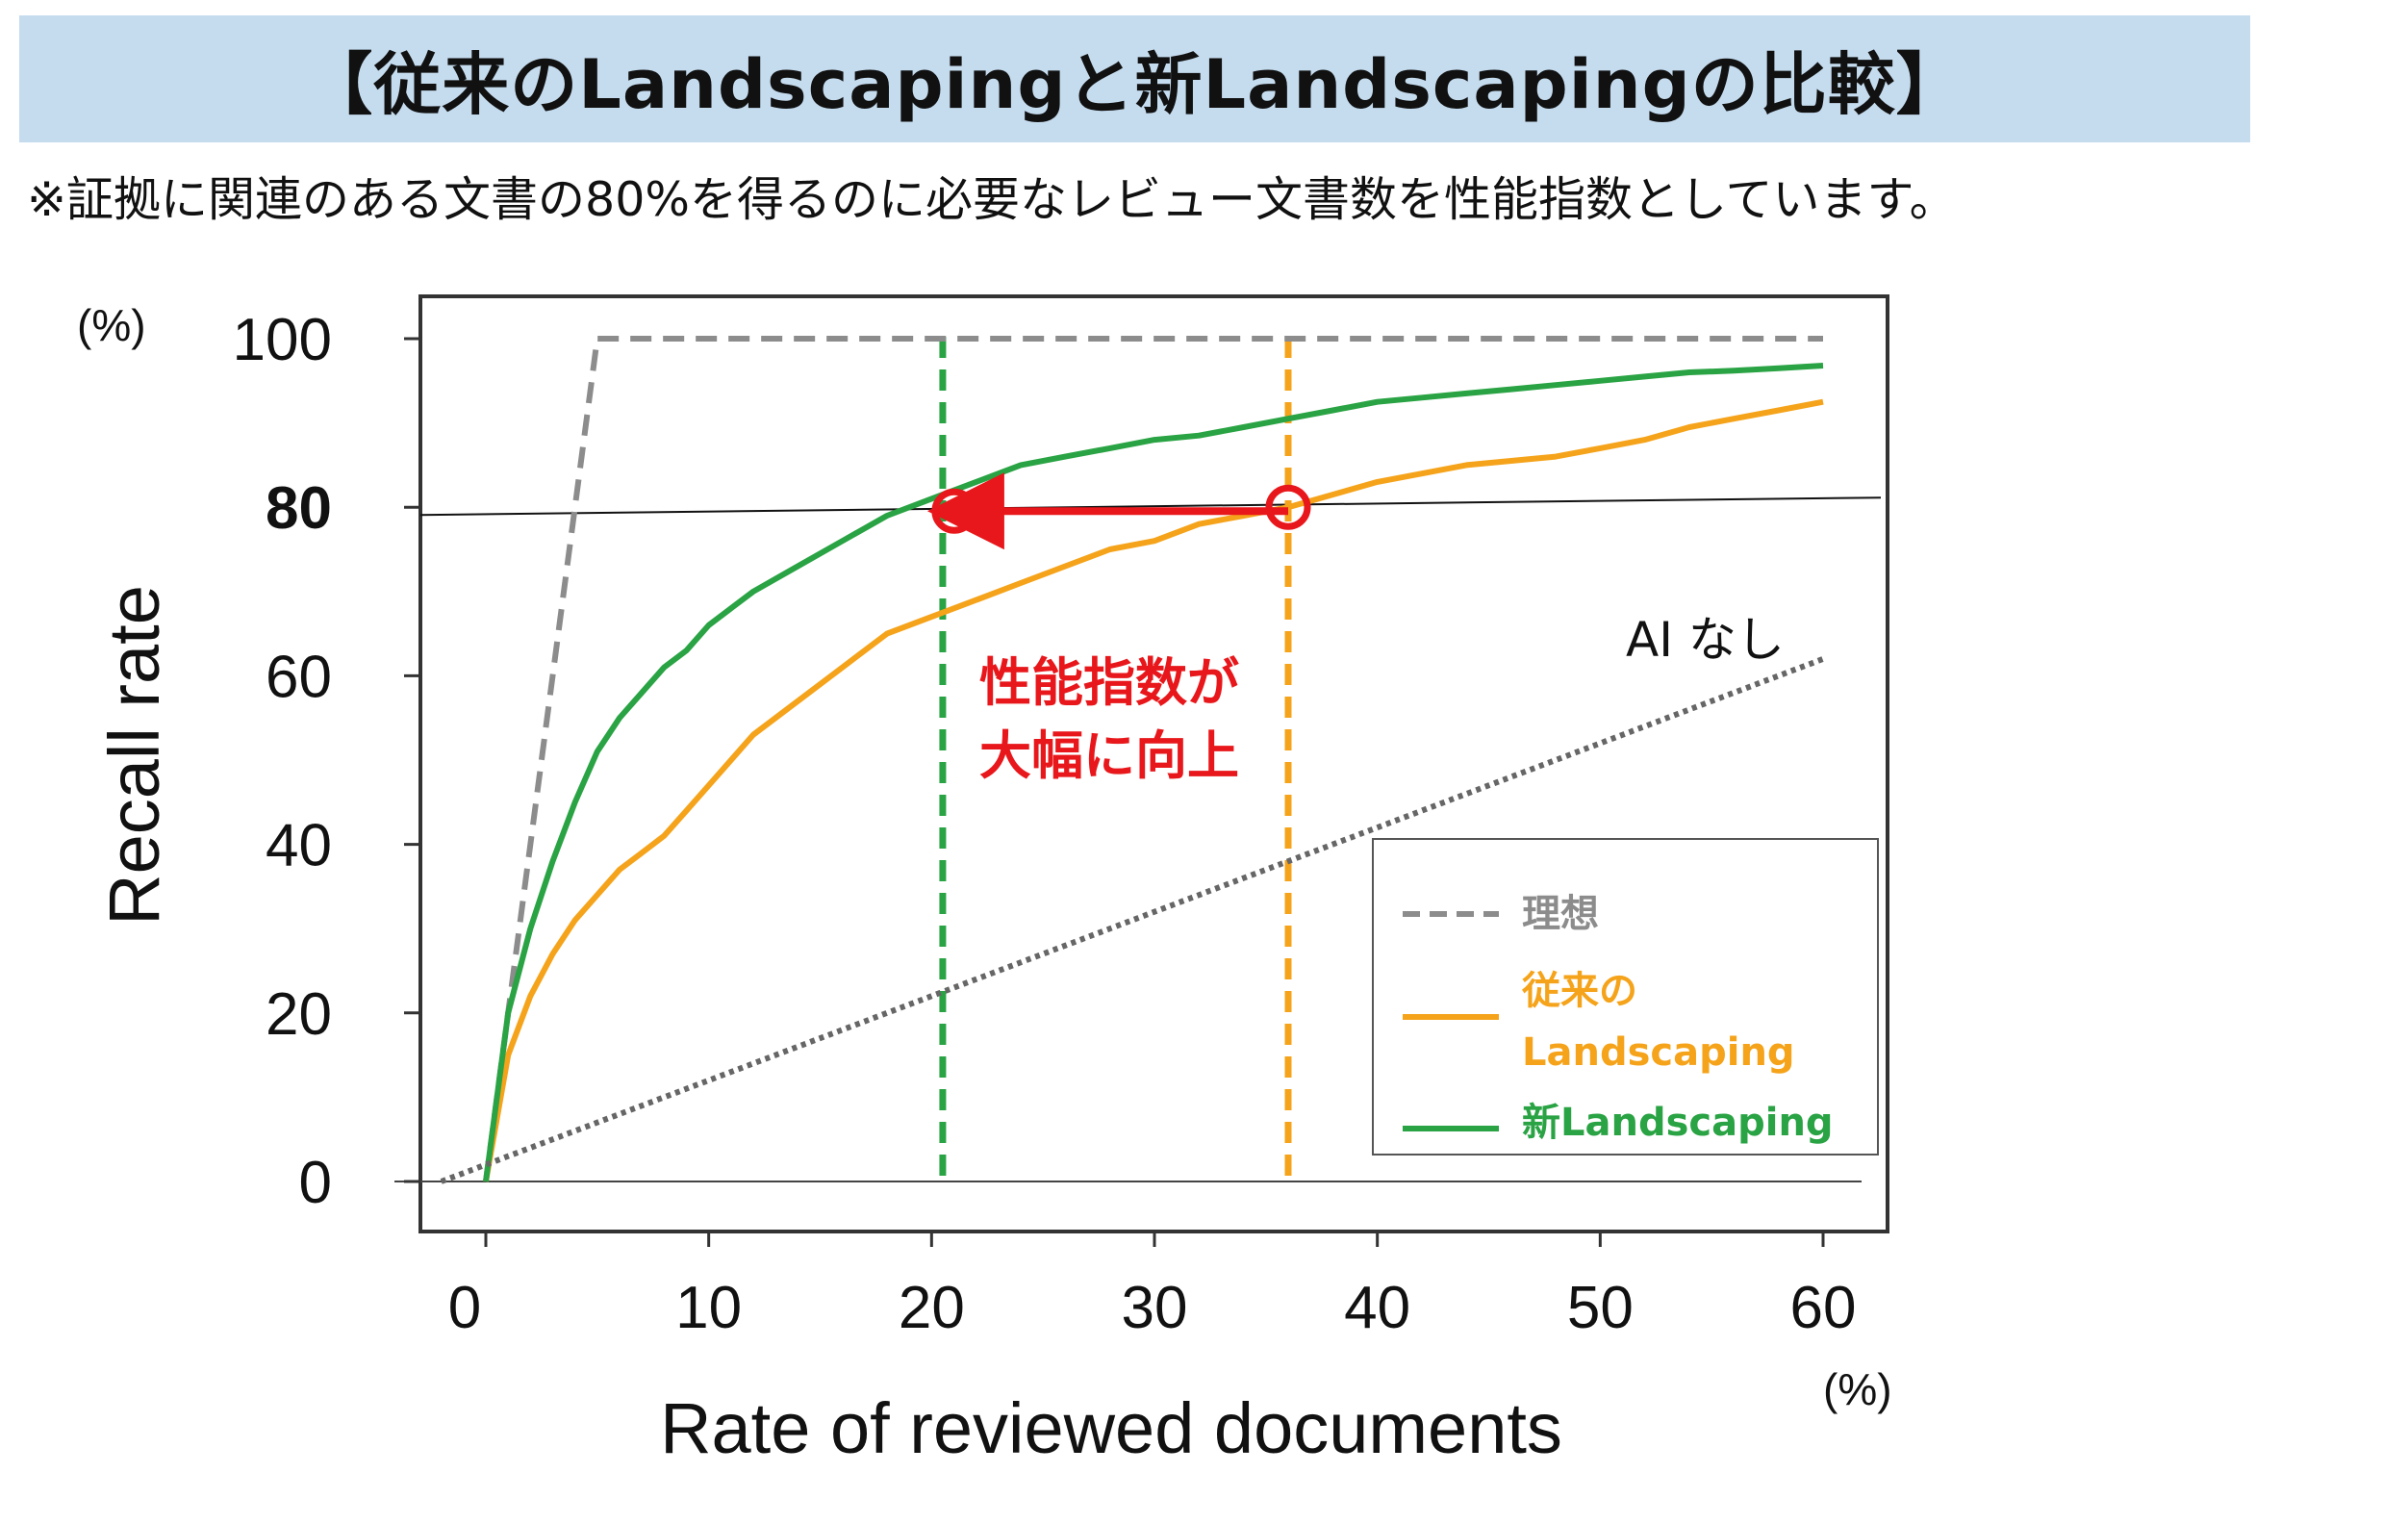 The height and width of the screenshot is (1524, 2408). What do you see at coordinates (932, 1308) in the screenshot?
I see `x-tick-label: 20` at bounding box center [932, 1308].